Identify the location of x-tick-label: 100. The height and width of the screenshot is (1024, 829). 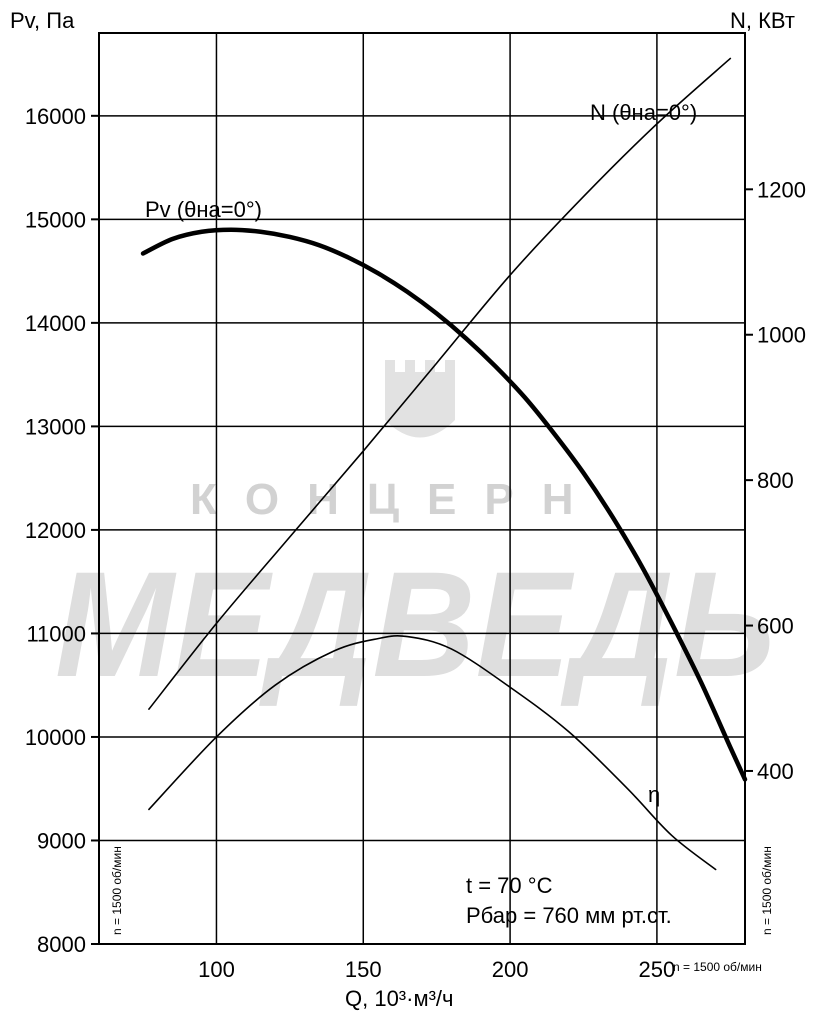
(216, 969).